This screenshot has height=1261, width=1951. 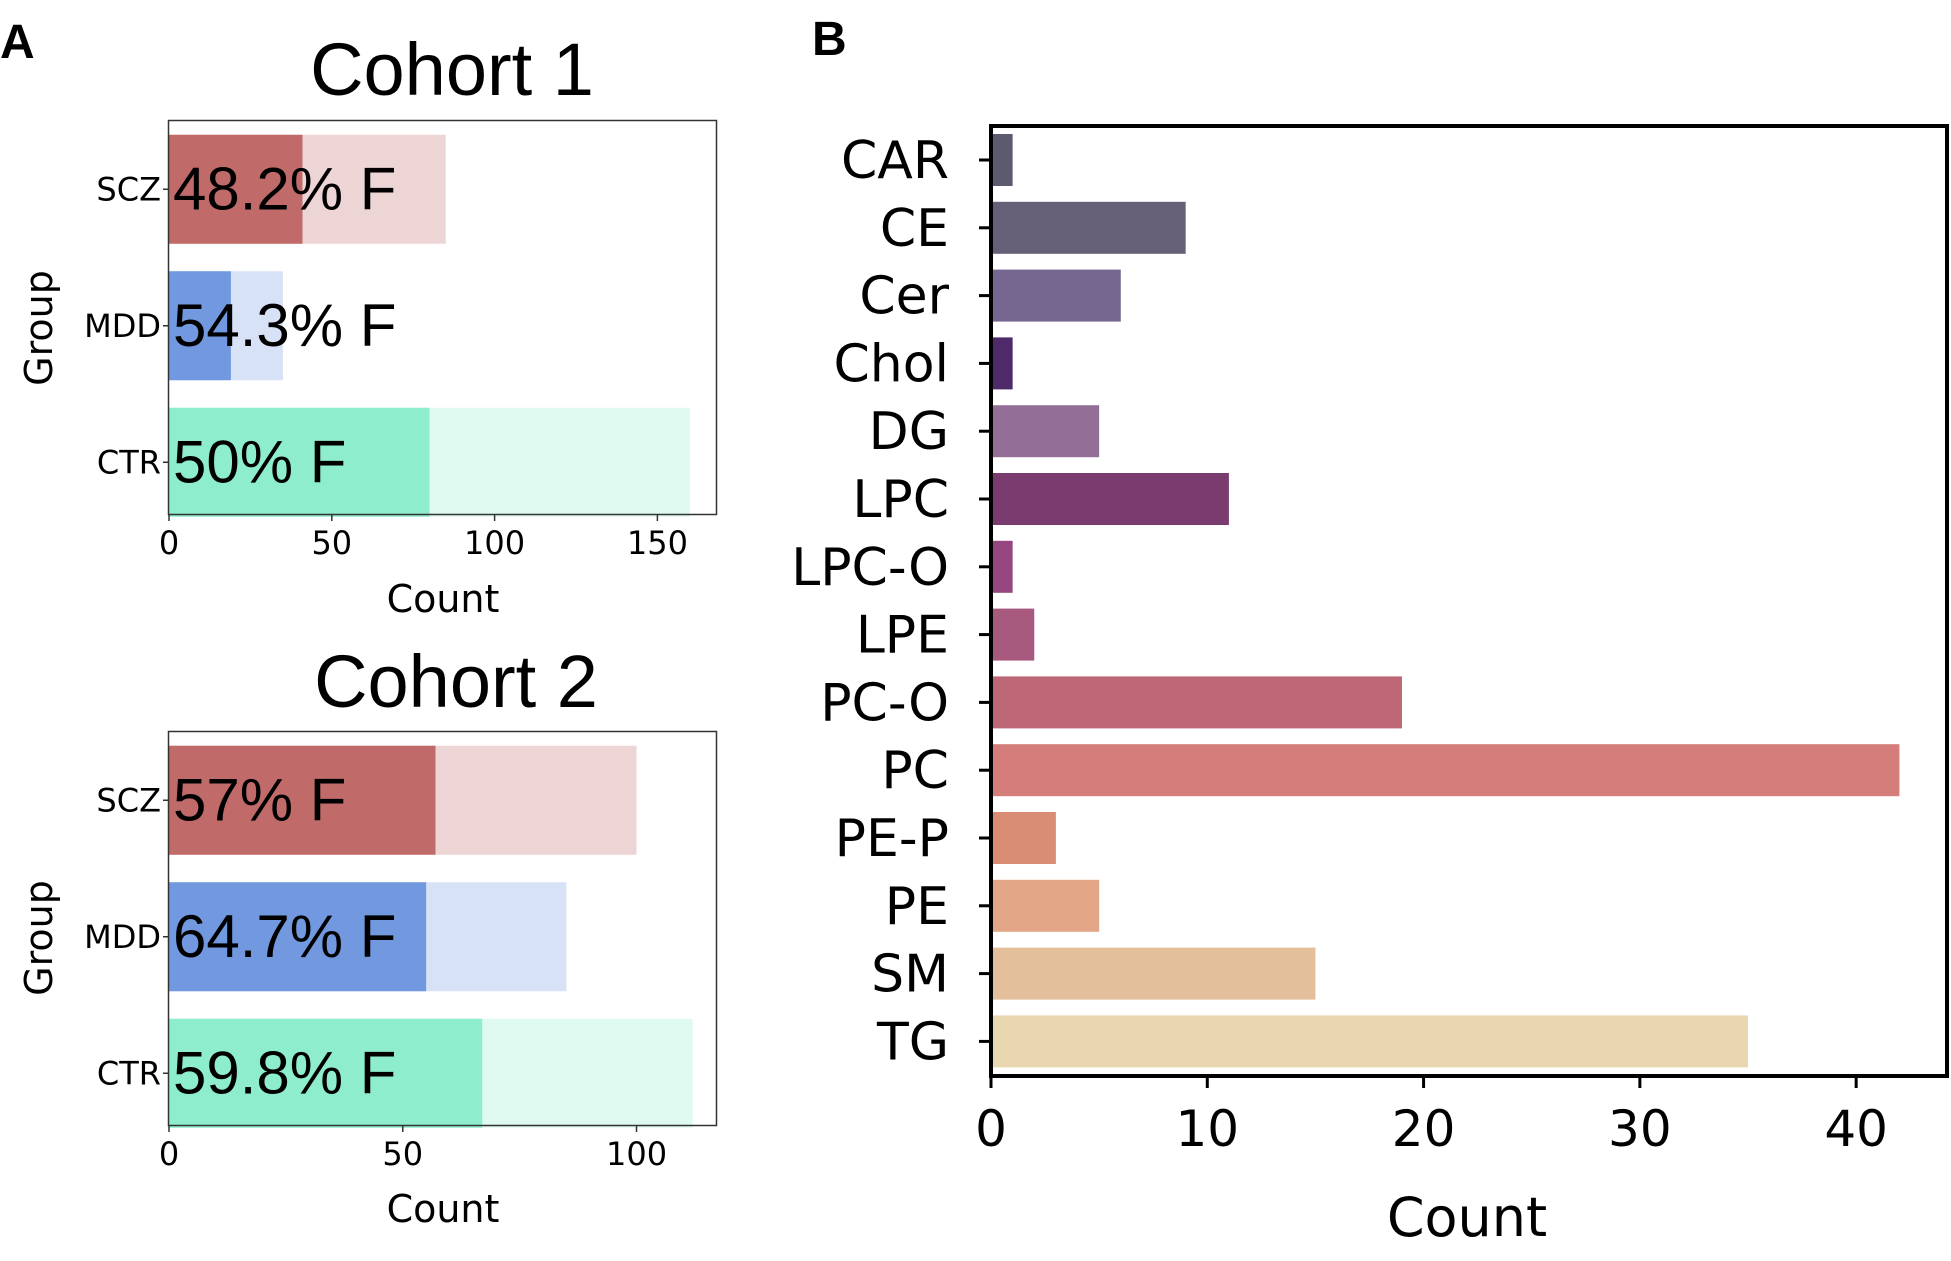 What do you see at coordinates (1856, 1129) in the screenshot?
I see `lipid-x-tick-label: 40` at bounding box center [1856, 1129].